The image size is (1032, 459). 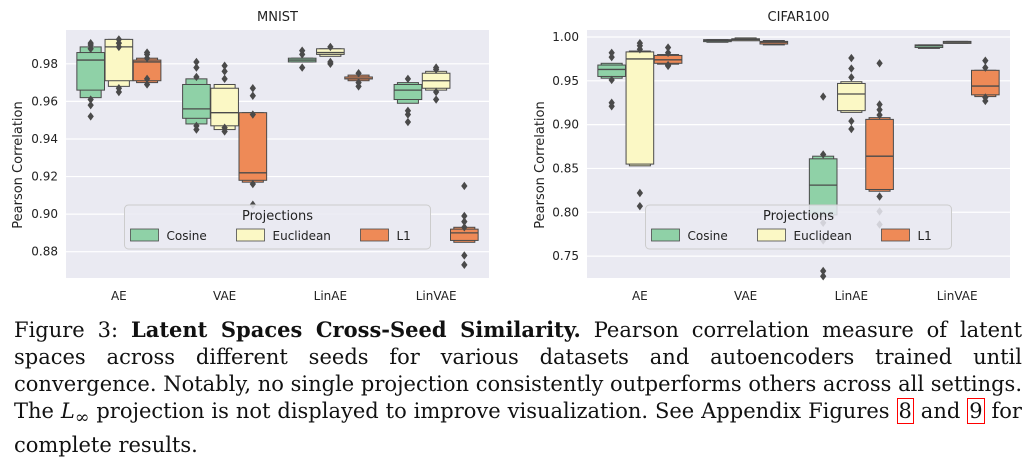 What do you see at coordinates (277, 17) in the screenshot?
I see `chart-title: MNIST` at bounding box center [277, 17].